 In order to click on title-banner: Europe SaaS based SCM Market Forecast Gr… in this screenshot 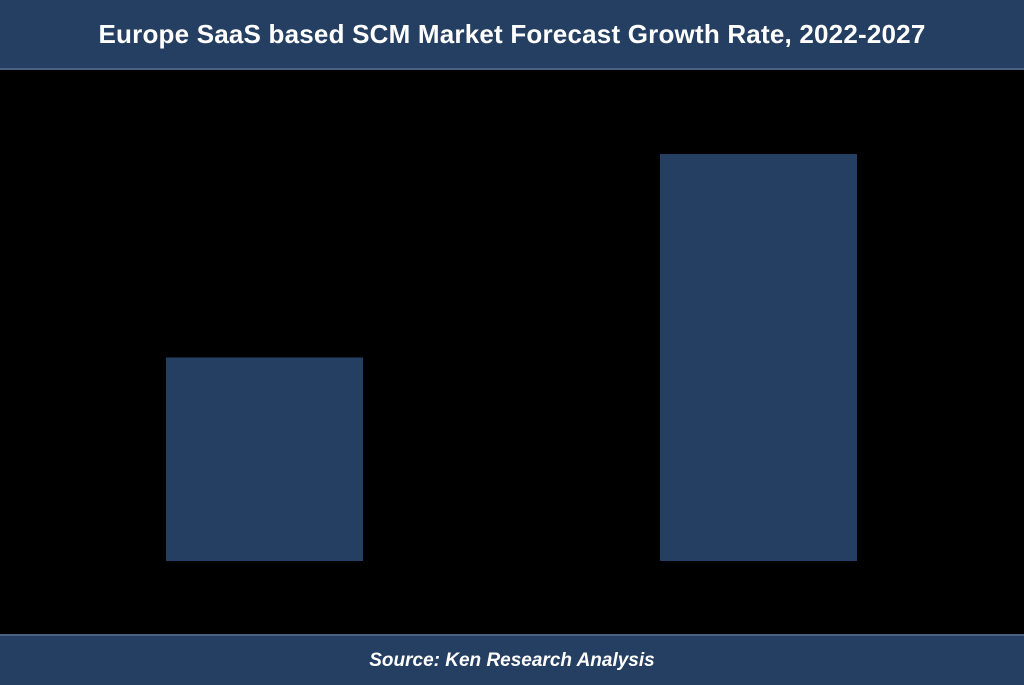, I will do `click(512, 35)`.